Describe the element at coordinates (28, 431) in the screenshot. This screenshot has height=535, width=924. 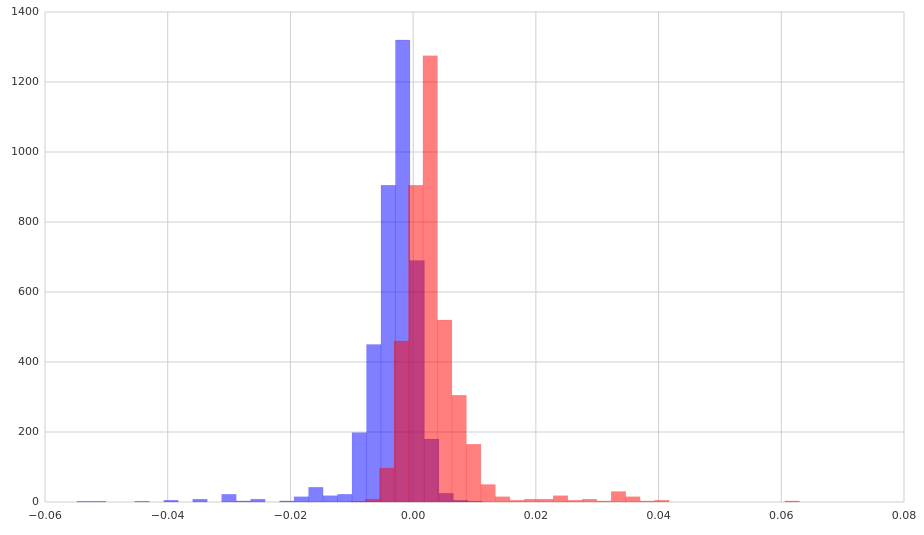
I see `y-tick-label: 200` at that location.